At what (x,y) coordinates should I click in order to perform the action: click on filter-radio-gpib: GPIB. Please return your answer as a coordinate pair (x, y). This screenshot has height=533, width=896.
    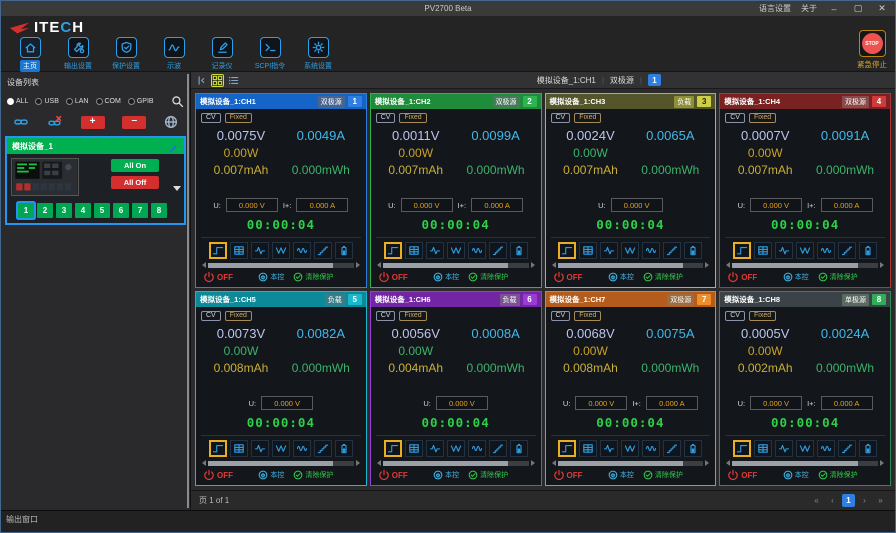
    Looking at the image, I should click on (140, 101).